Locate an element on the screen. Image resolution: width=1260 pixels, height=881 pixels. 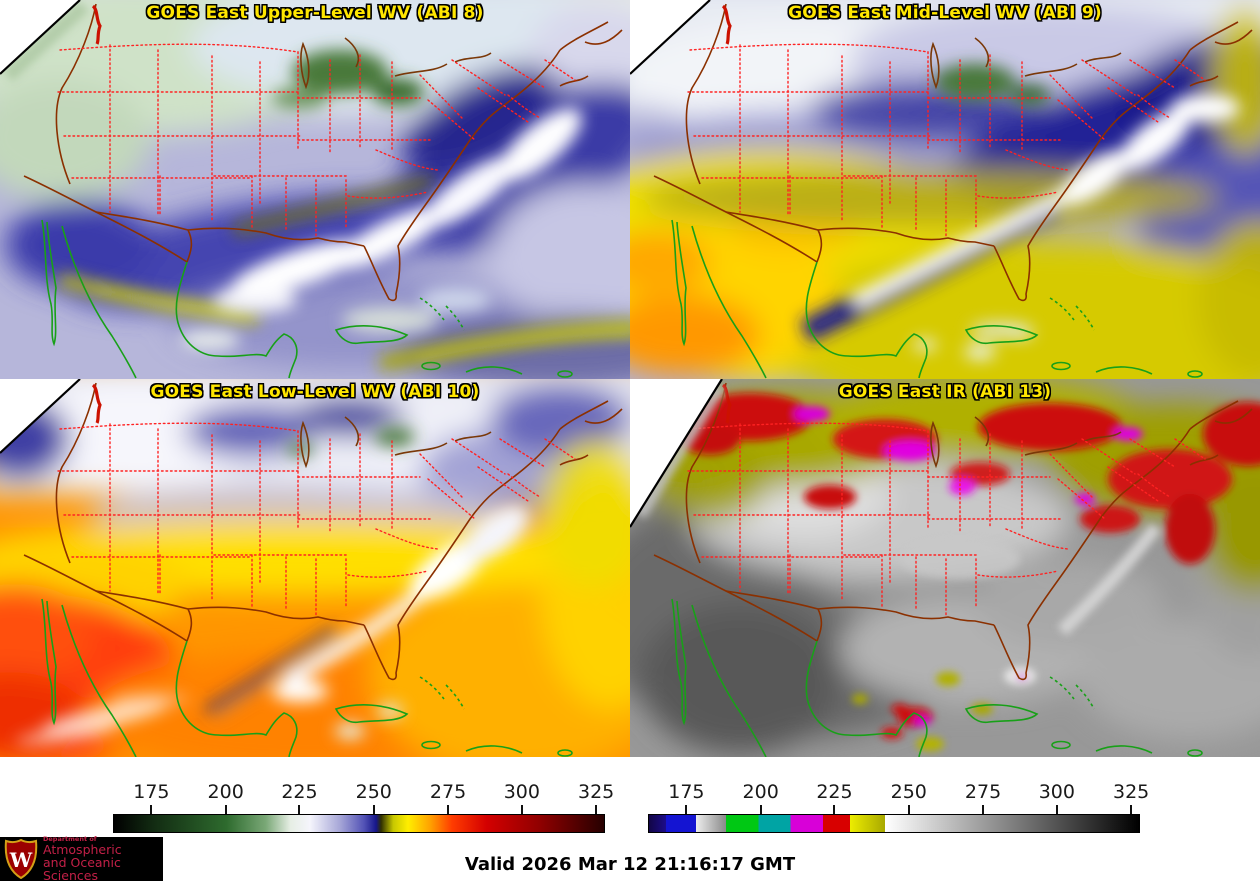
panel-title-abi13: GOES East IR (ABI 13) is located at coordinates (945, 392).